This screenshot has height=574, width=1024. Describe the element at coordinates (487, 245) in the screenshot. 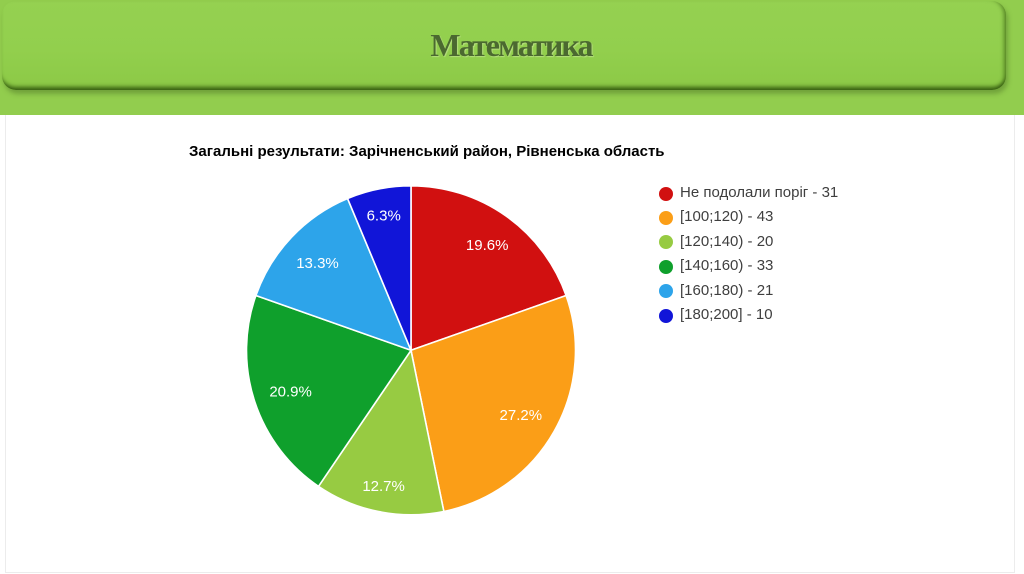

I see `svg-text: 19.6%` at that location.